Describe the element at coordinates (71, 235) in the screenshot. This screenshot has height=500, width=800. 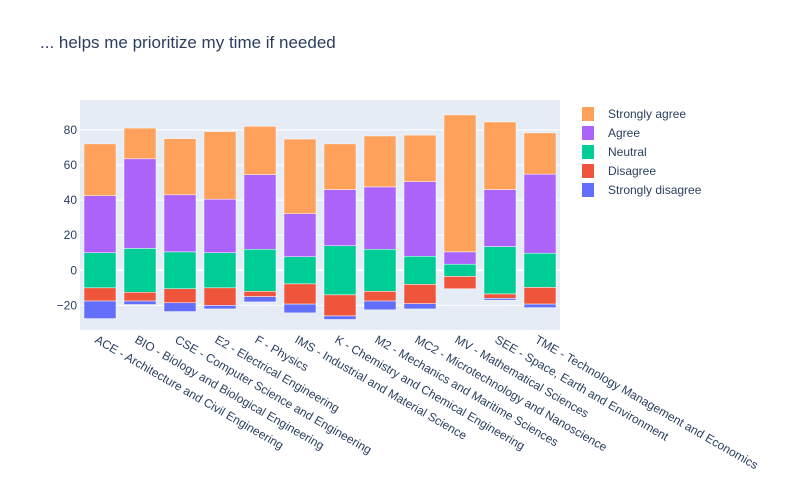
I see `y-tick-label: 20` at that location.